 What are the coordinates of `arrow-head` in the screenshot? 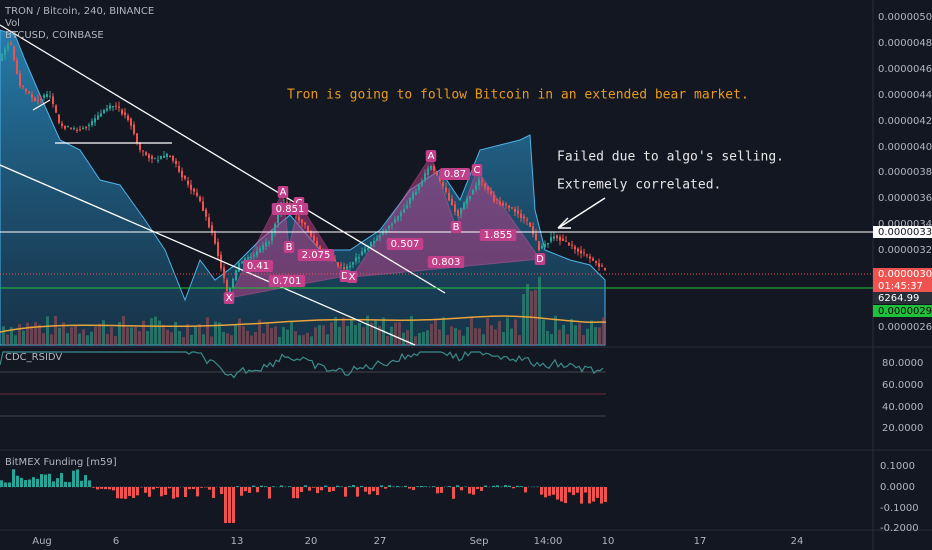 It's located at (564, 223).